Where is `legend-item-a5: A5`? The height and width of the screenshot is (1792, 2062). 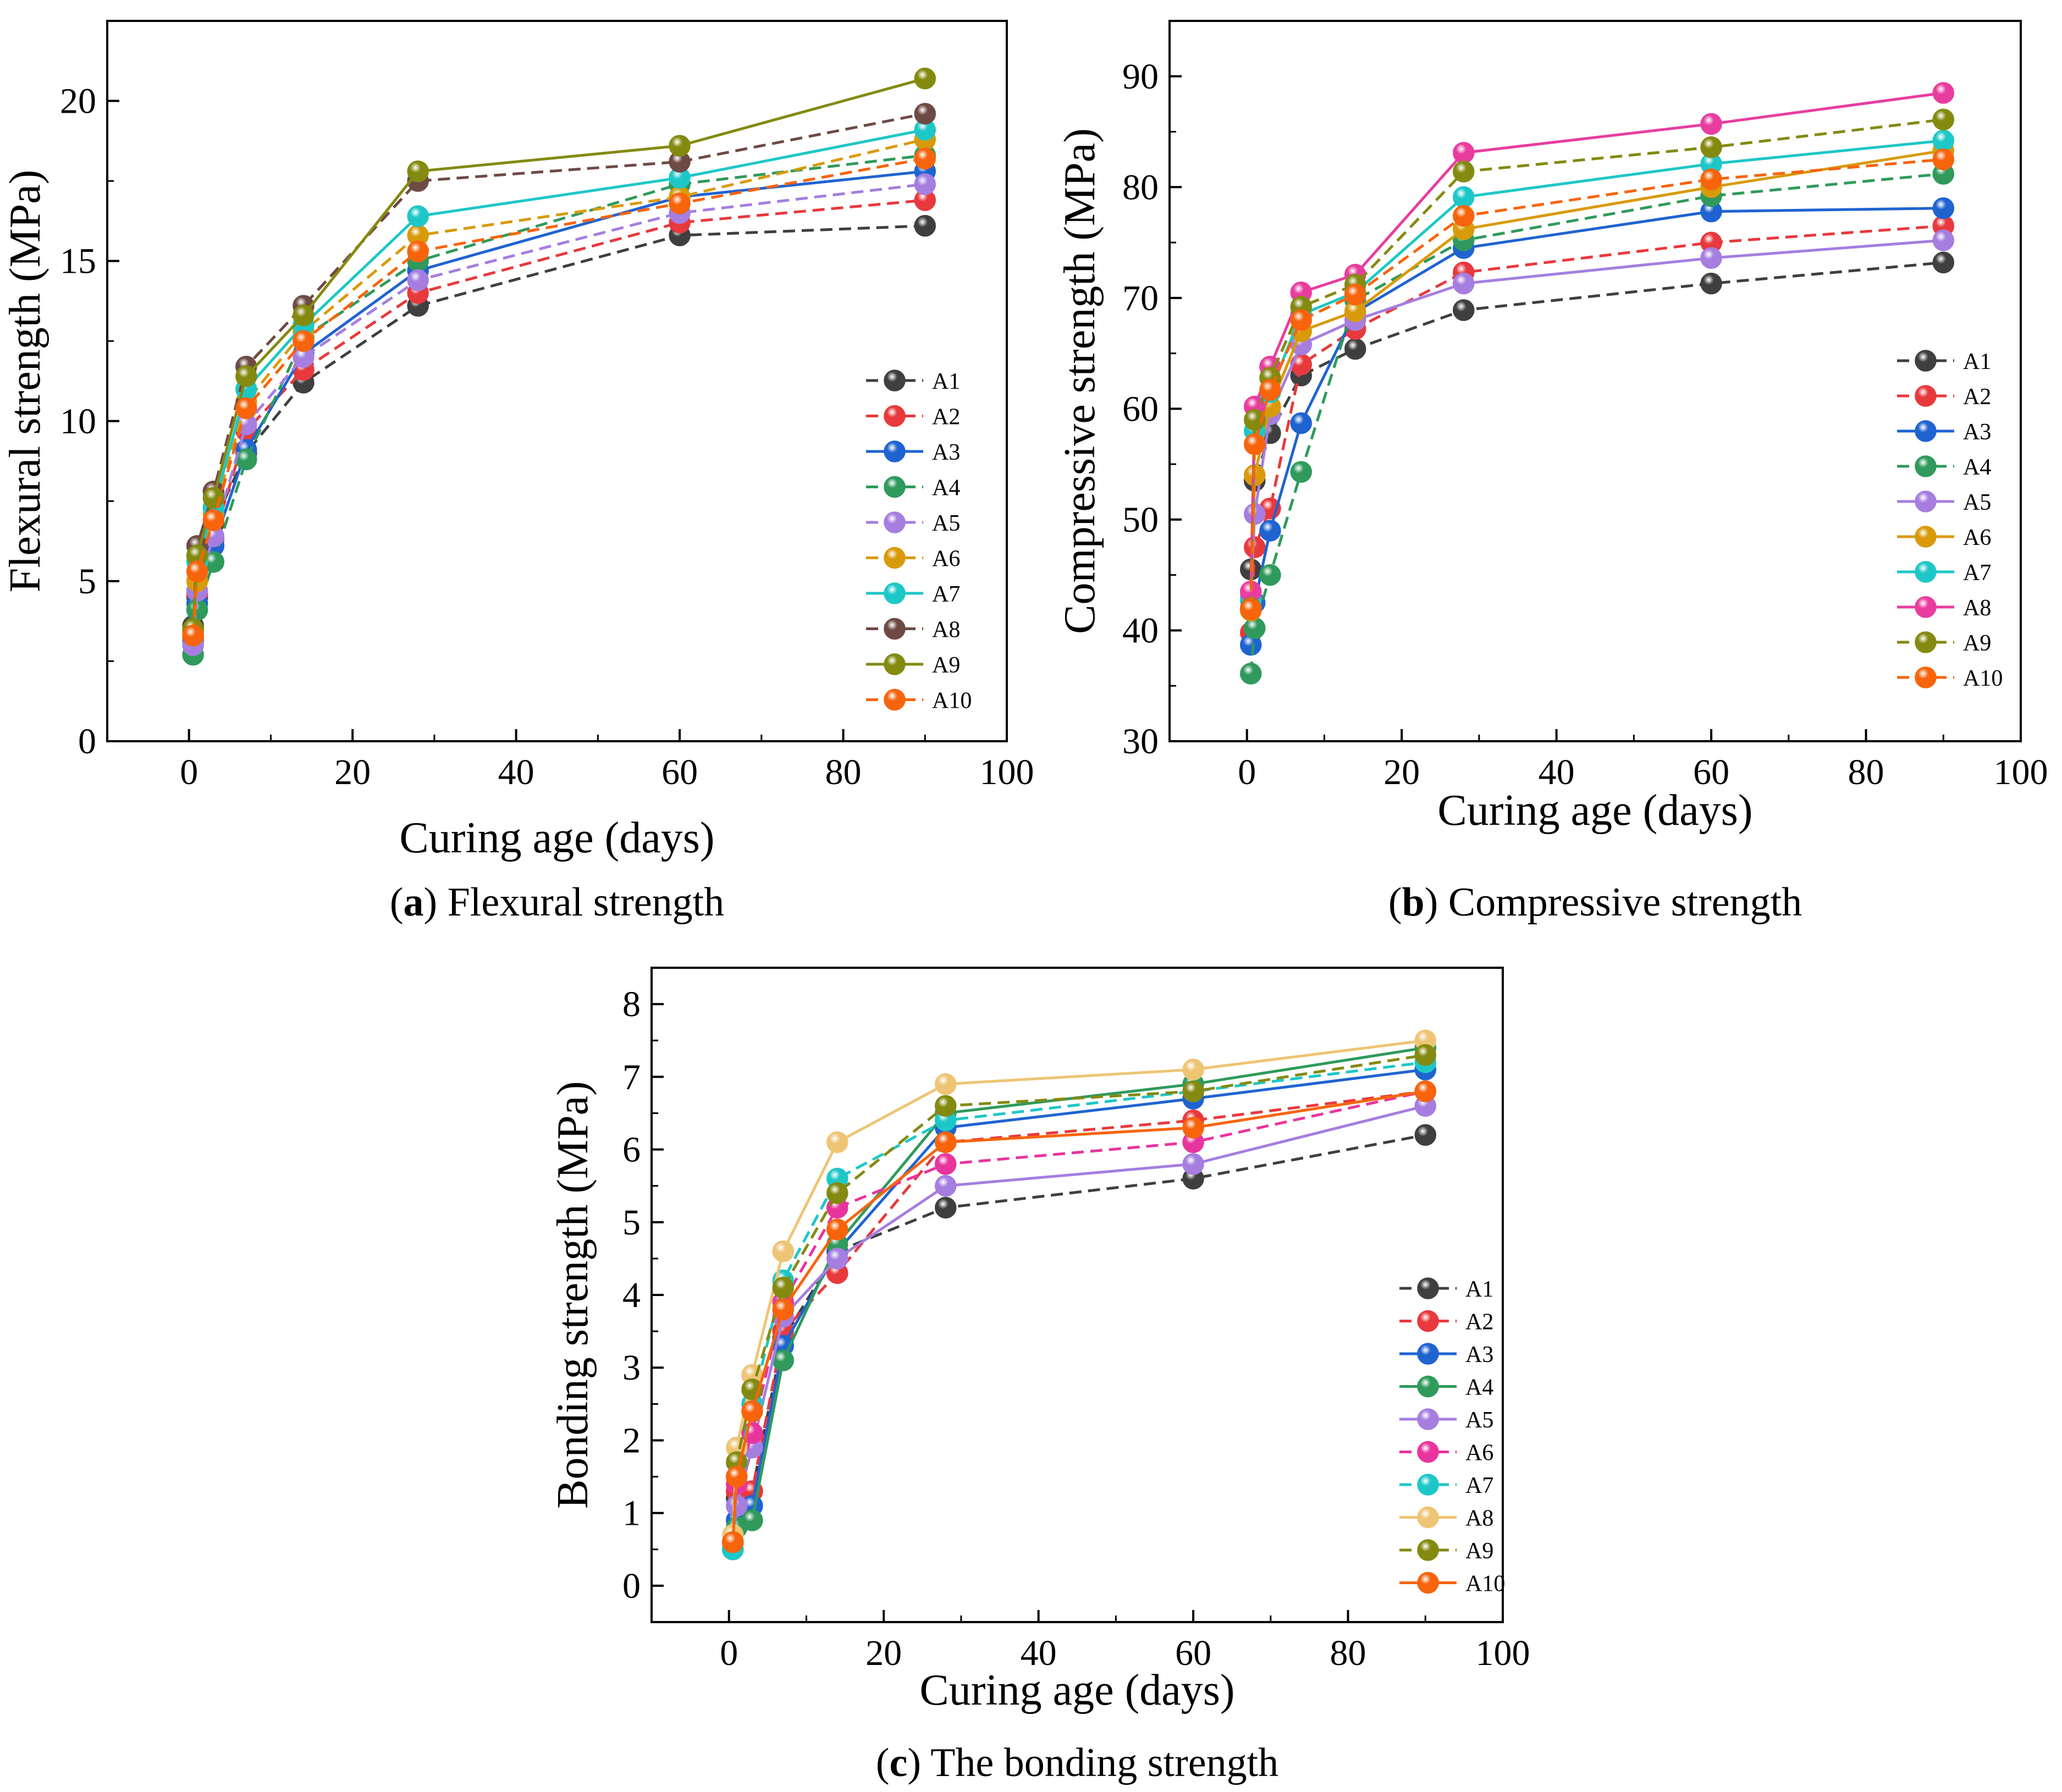
legend-item-a5: A5 is located at coordinates (913, 523).